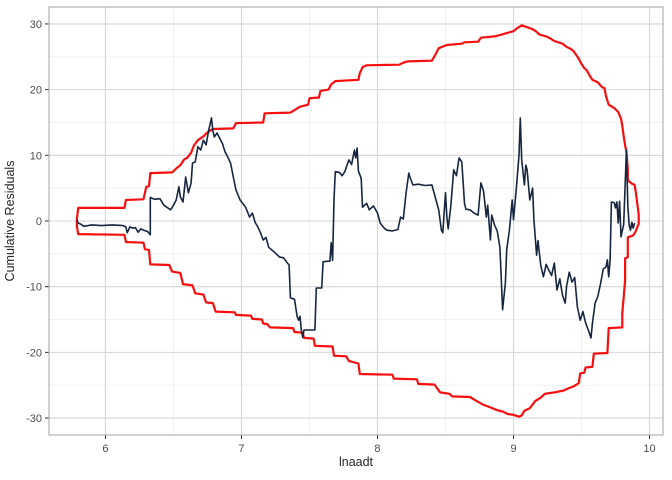 The image size is (672, 480). What do you see at coordinates (10, 221) in the screenshot?
I see `y-axis-title: Cumulative Residuals` at bounding box center [10, 221].